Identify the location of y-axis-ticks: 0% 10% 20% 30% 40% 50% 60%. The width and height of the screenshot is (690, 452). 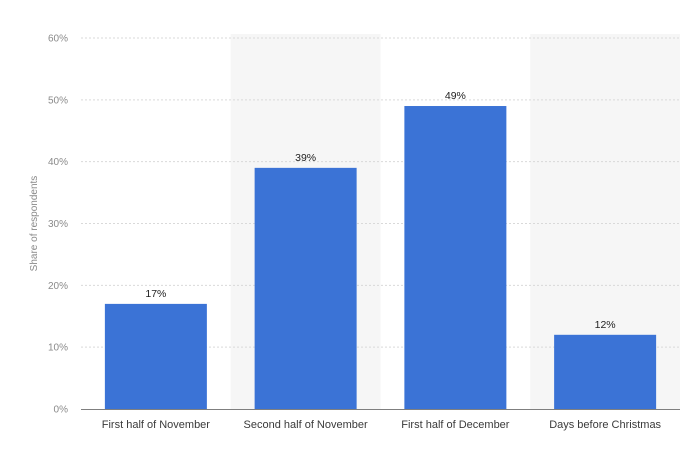
(58, 225).